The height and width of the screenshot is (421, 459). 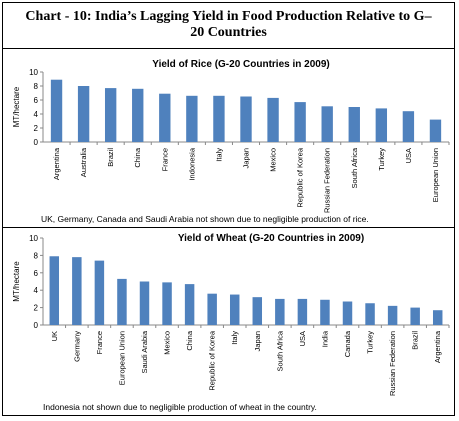 What do you see at coordinates (347, 313) in the screenshot?
I see `bar-canada` at bounding box center [347, 313].